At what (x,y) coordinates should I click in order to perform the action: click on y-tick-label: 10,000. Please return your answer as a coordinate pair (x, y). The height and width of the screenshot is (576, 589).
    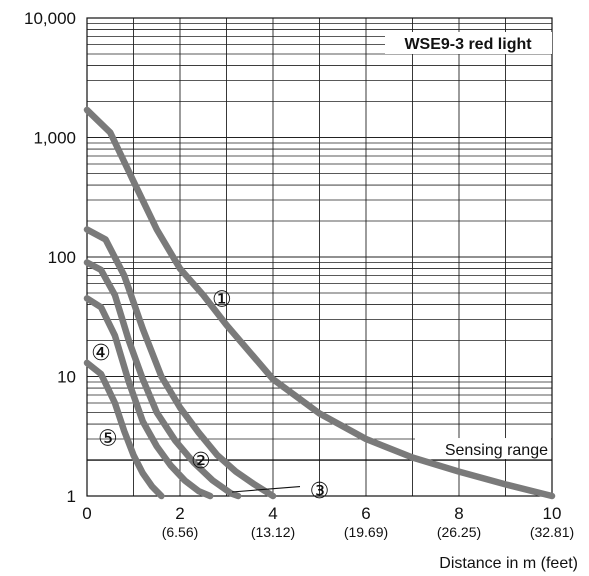
    Looking at the image, I should click on (50, 18).